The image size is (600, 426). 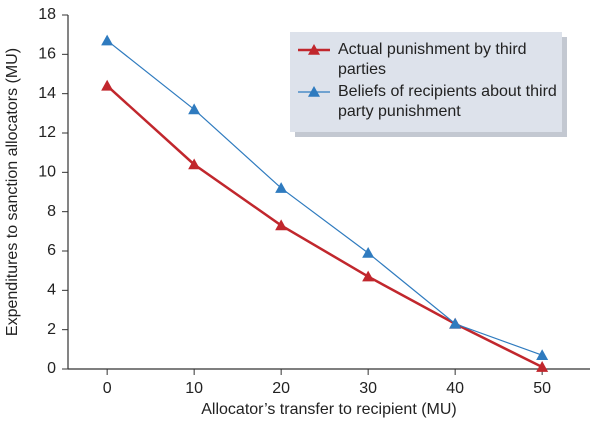 What do you see at coordinates (47, 172) in the screenshot?
I see `y-tick-label: 10` at bounding box center [47, 172].